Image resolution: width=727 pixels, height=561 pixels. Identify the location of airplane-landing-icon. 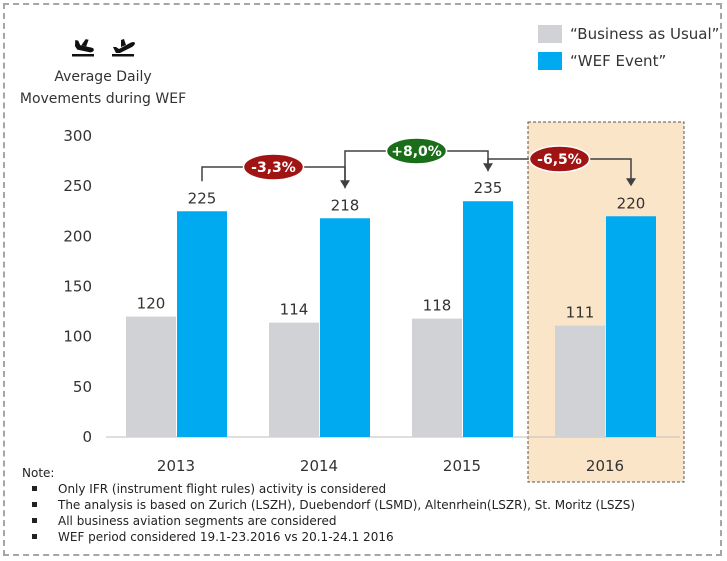
(83, 48).